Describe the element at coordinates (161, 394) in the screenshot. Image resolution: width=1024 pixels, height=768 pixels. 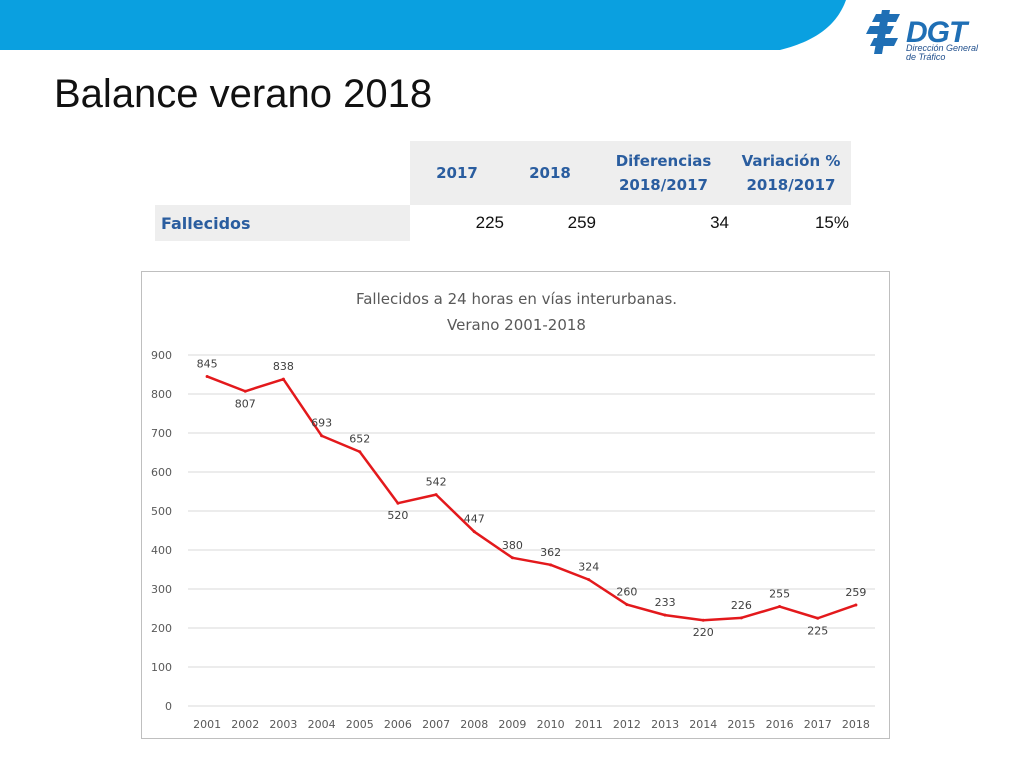
I see `y-tick-label: 800` at that location.